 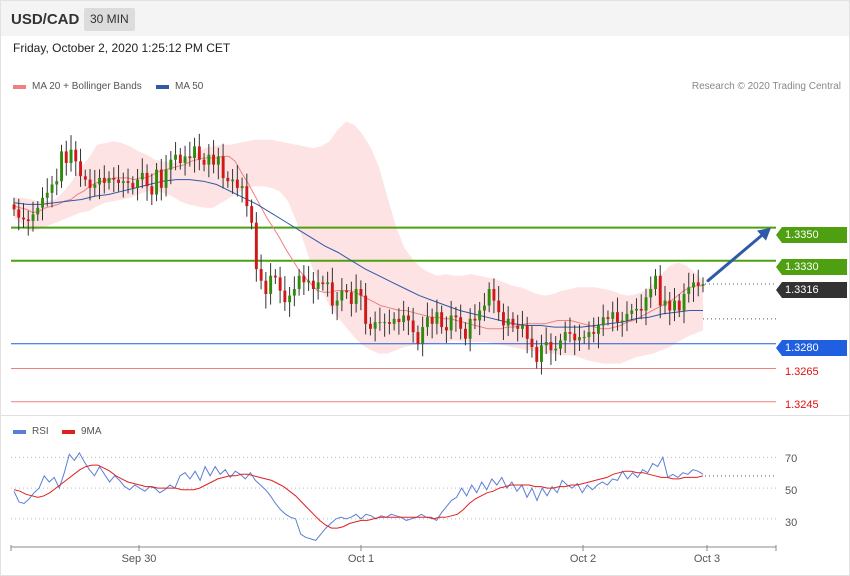 What do you see at coordinates (87, 86) in the screenshot?
I see `legend-label-bollinger: MA 20 + Bollinger Bands` at bounding box center [87, 86].